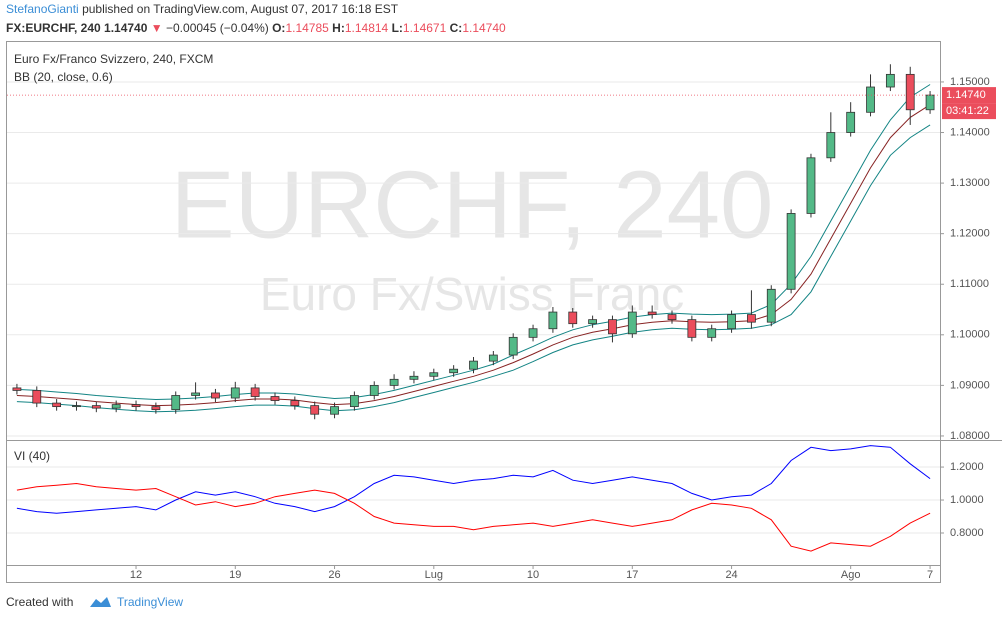 The height and width of the screenshot is (620, 1002). I want to click on x-tick-label: 19, so click(235, 575).